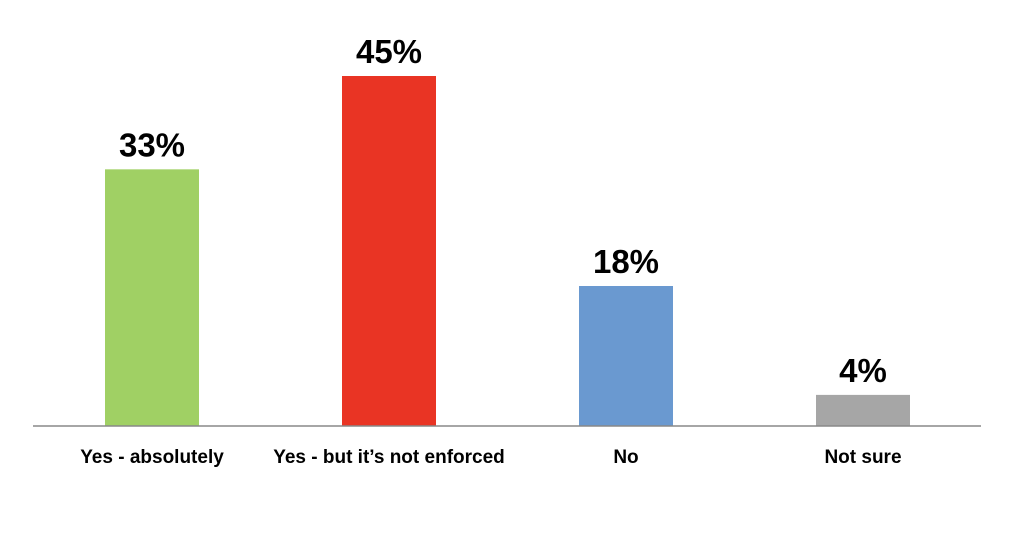 The height and width of the screenshot is (538, 1024). I want to click on data-label-1: 33%, so click(152, 144).